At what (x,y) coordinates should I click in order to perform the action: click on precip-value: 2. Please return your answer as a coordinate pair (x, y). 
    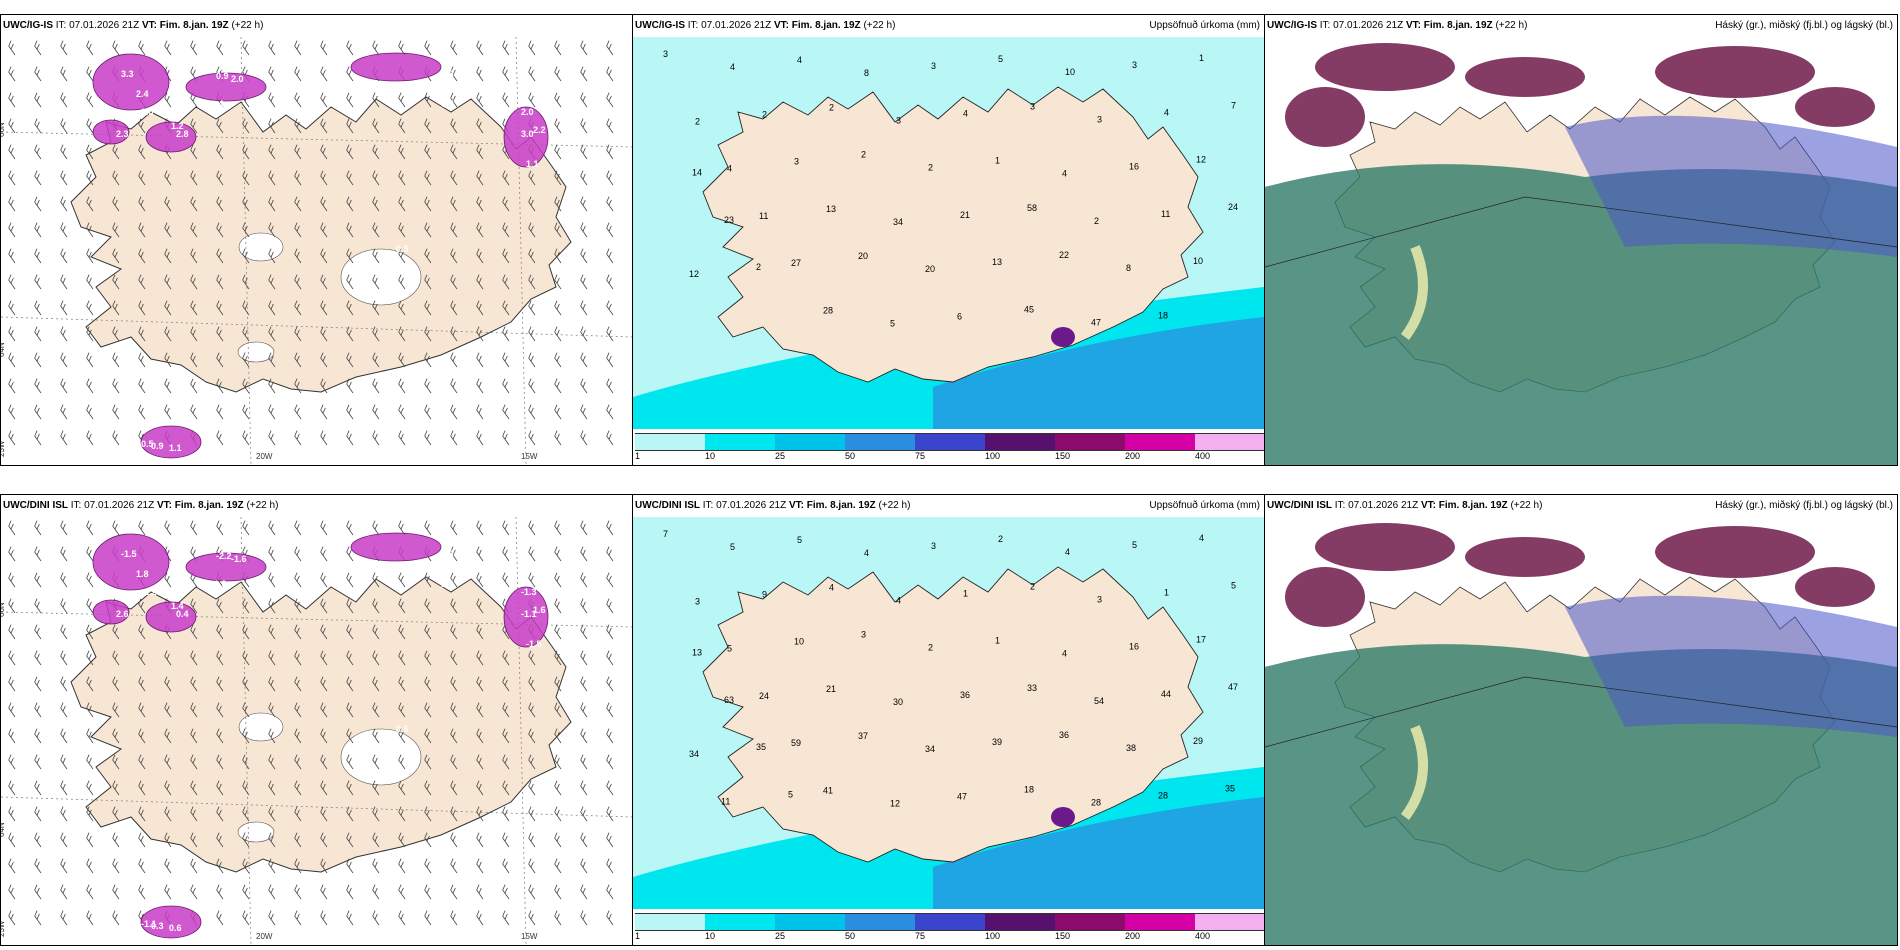
    Looking at the image, I should click on (1000, 539).